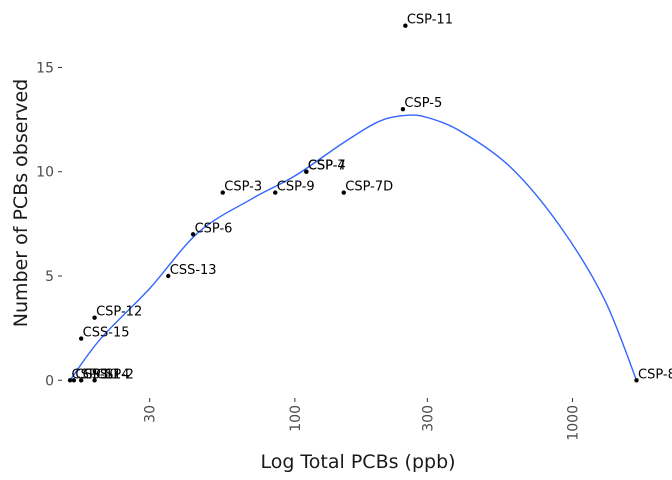 The width and height of the screenshot is (672, 480). Describe the element at coordinates (655, 374) in the screenshot. I see `point-label: CSP-8` at that location.